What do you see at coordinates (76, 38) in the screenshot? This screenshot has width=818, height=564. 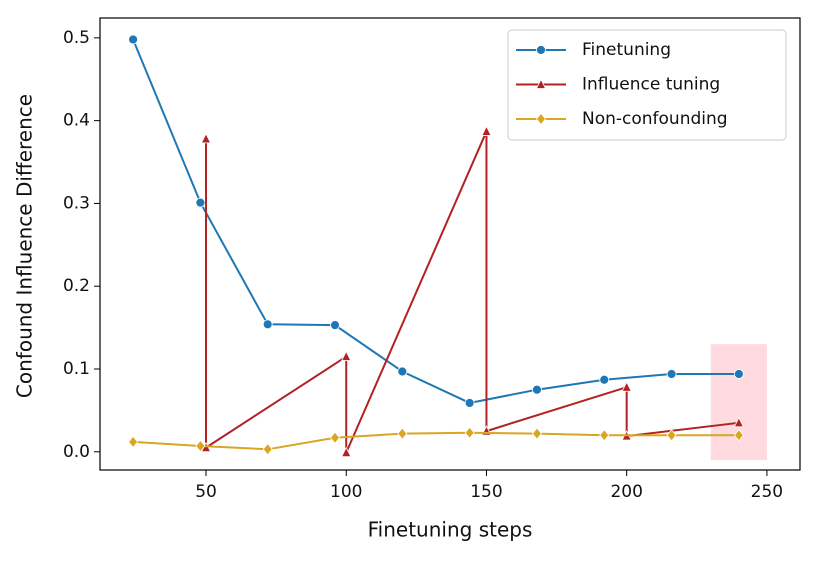 I see `y-tick-label: 0.5` at bounding box center [76, 38].